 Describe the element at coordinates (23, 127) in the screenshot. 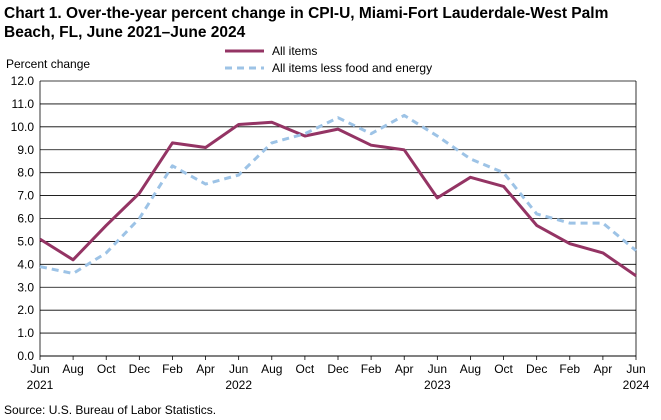

I see `y-tick-label: 10.0` at that location.